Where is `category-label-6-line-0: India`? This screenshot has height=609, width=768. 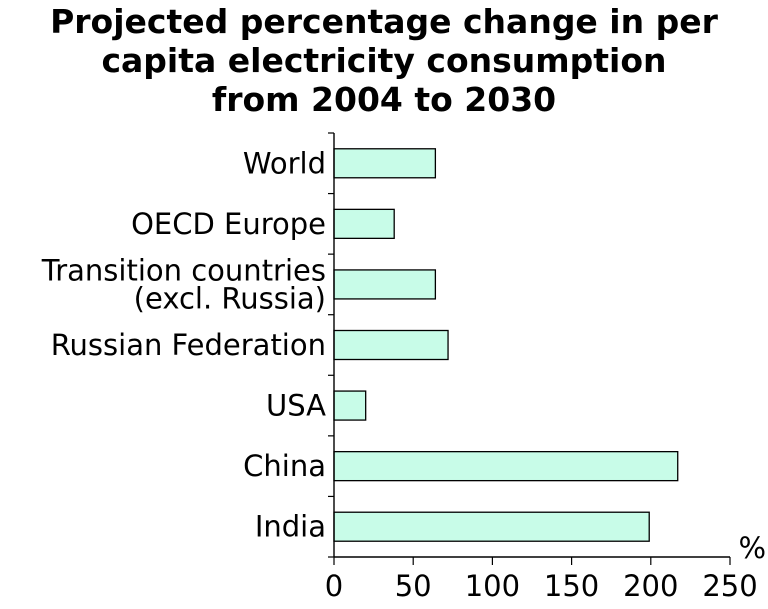 category-label-6-line-0: India is located at coordinates (290, 527).